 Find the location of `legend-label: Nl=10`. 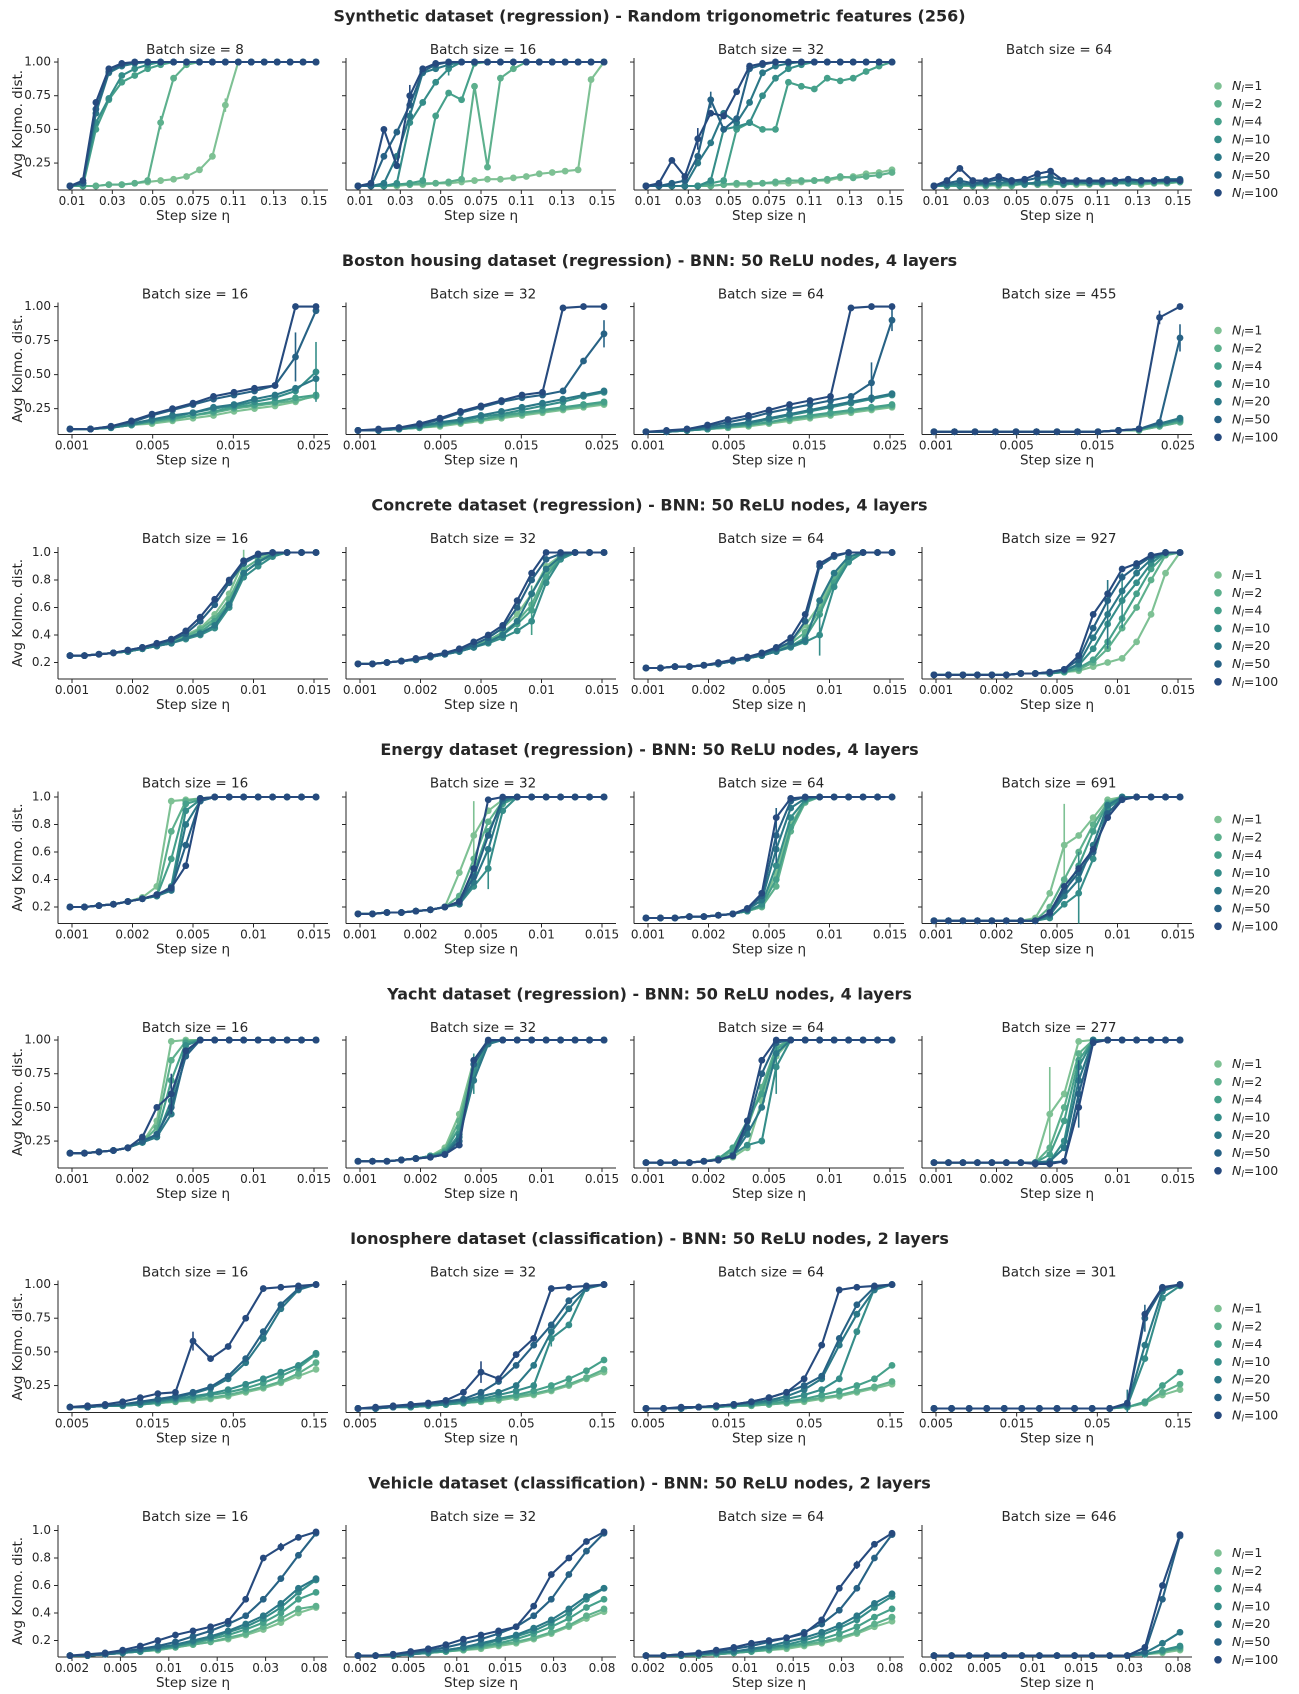

legend-label: Nl=10 is located at coordinates (1251, 872).